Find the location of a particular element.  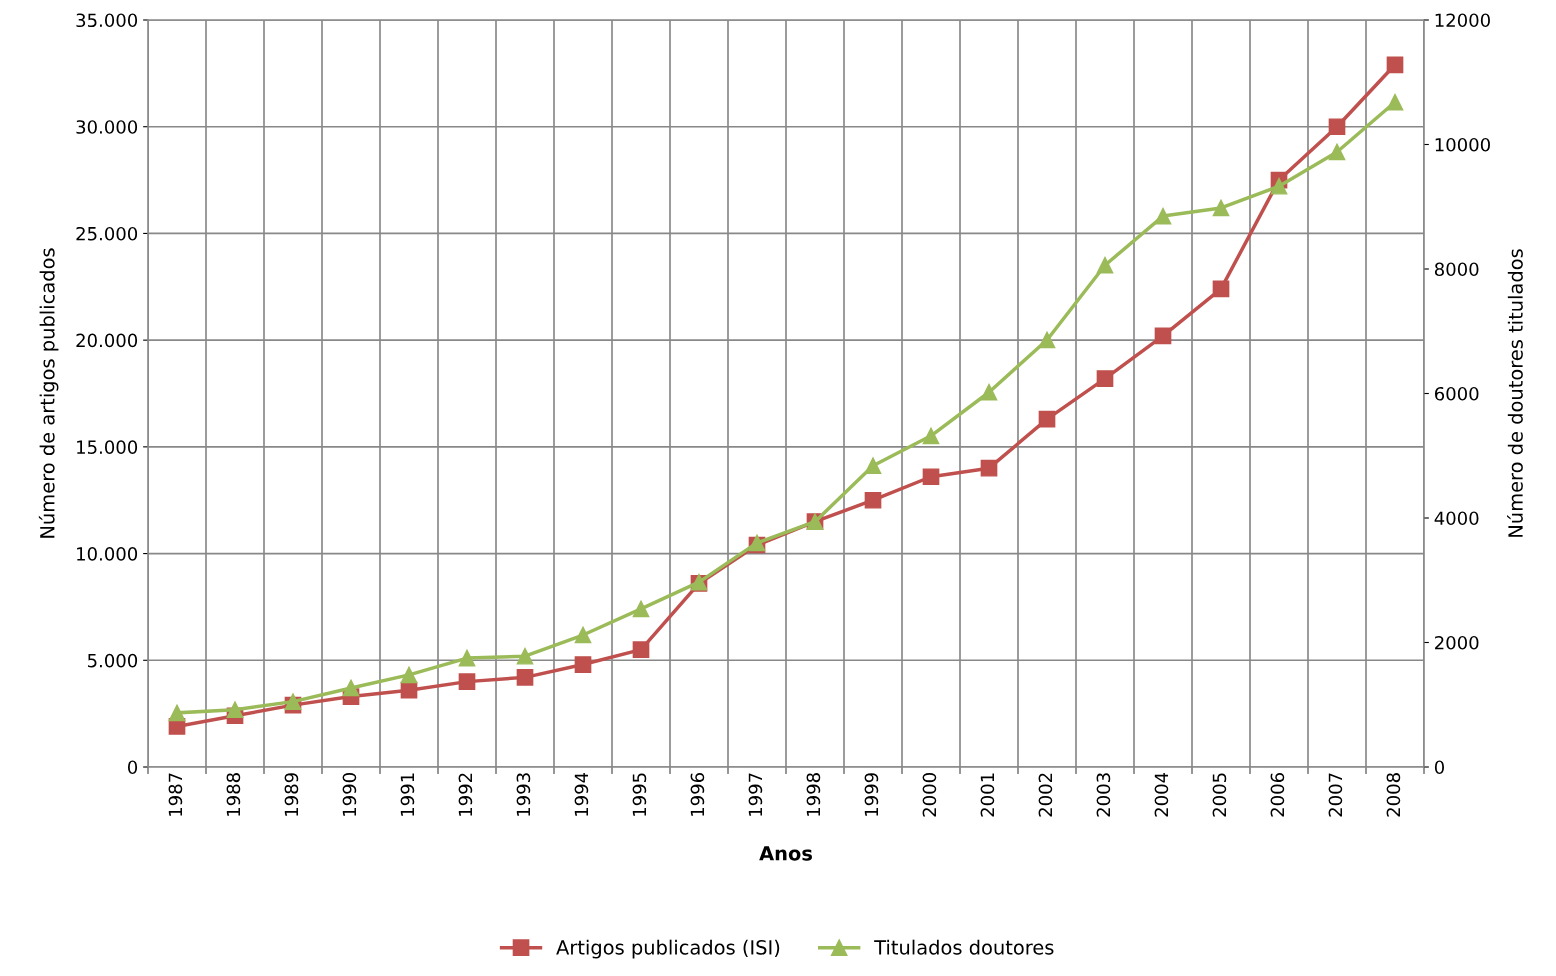

x-tick-label: 2004 is located at coordinates (1161, 794).